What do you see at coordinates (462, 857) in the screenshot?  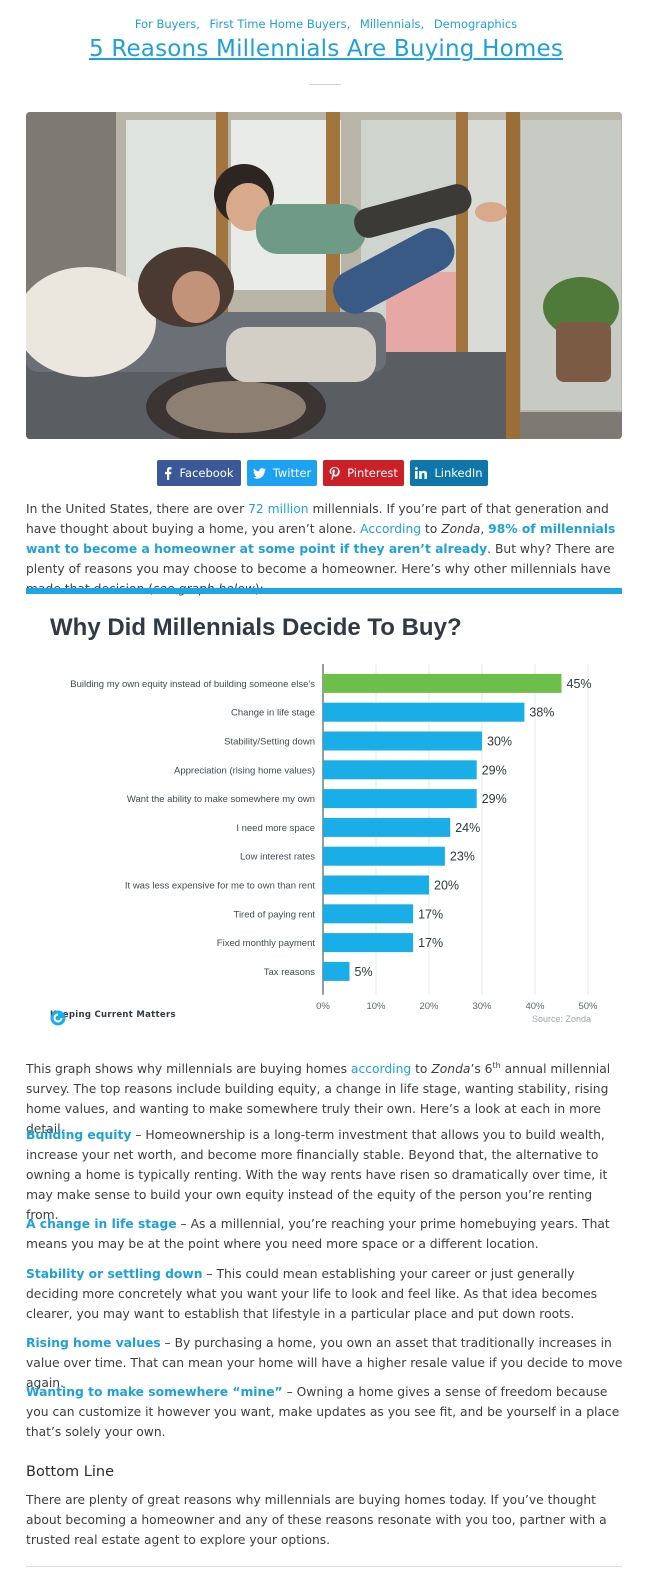 I see `data-label: 23%` at bounding box center [462, 857].